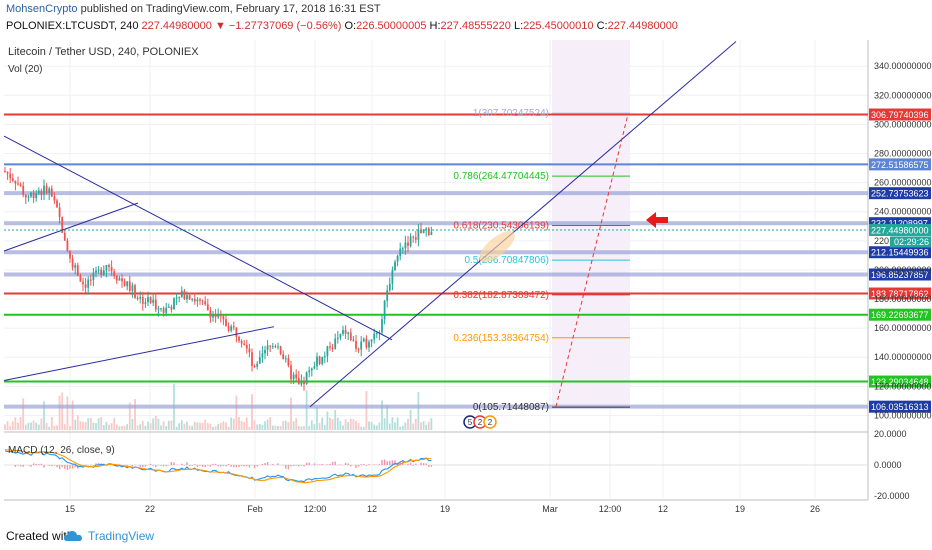  What do you see at coordinates (372, 509) in the screenshot?
I see `x-tick-label: 12` at bounding box center [372, 509].